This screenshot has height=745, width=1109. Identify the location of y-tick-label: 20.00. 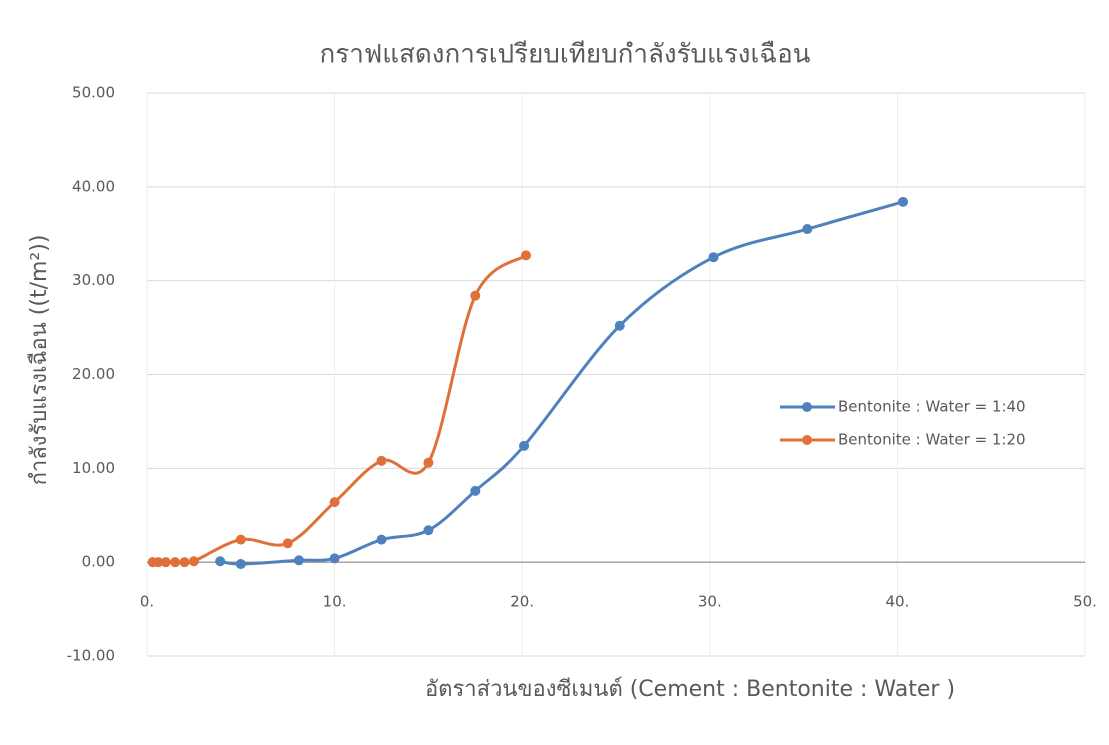
(93, 374).